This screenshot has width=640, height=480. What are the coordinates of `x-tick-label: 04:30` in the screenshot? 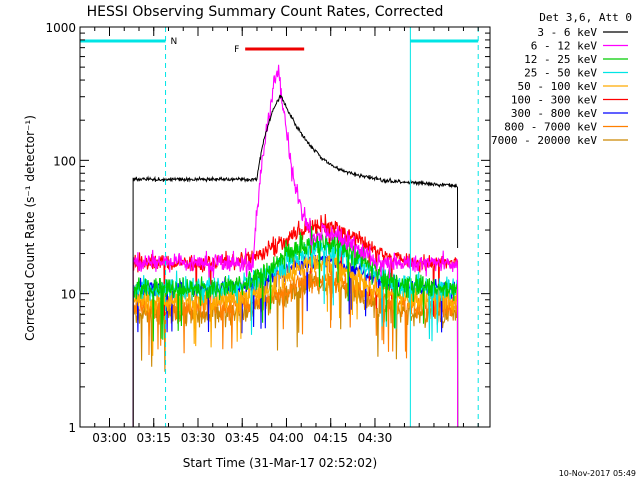 It's located at (375, 438).